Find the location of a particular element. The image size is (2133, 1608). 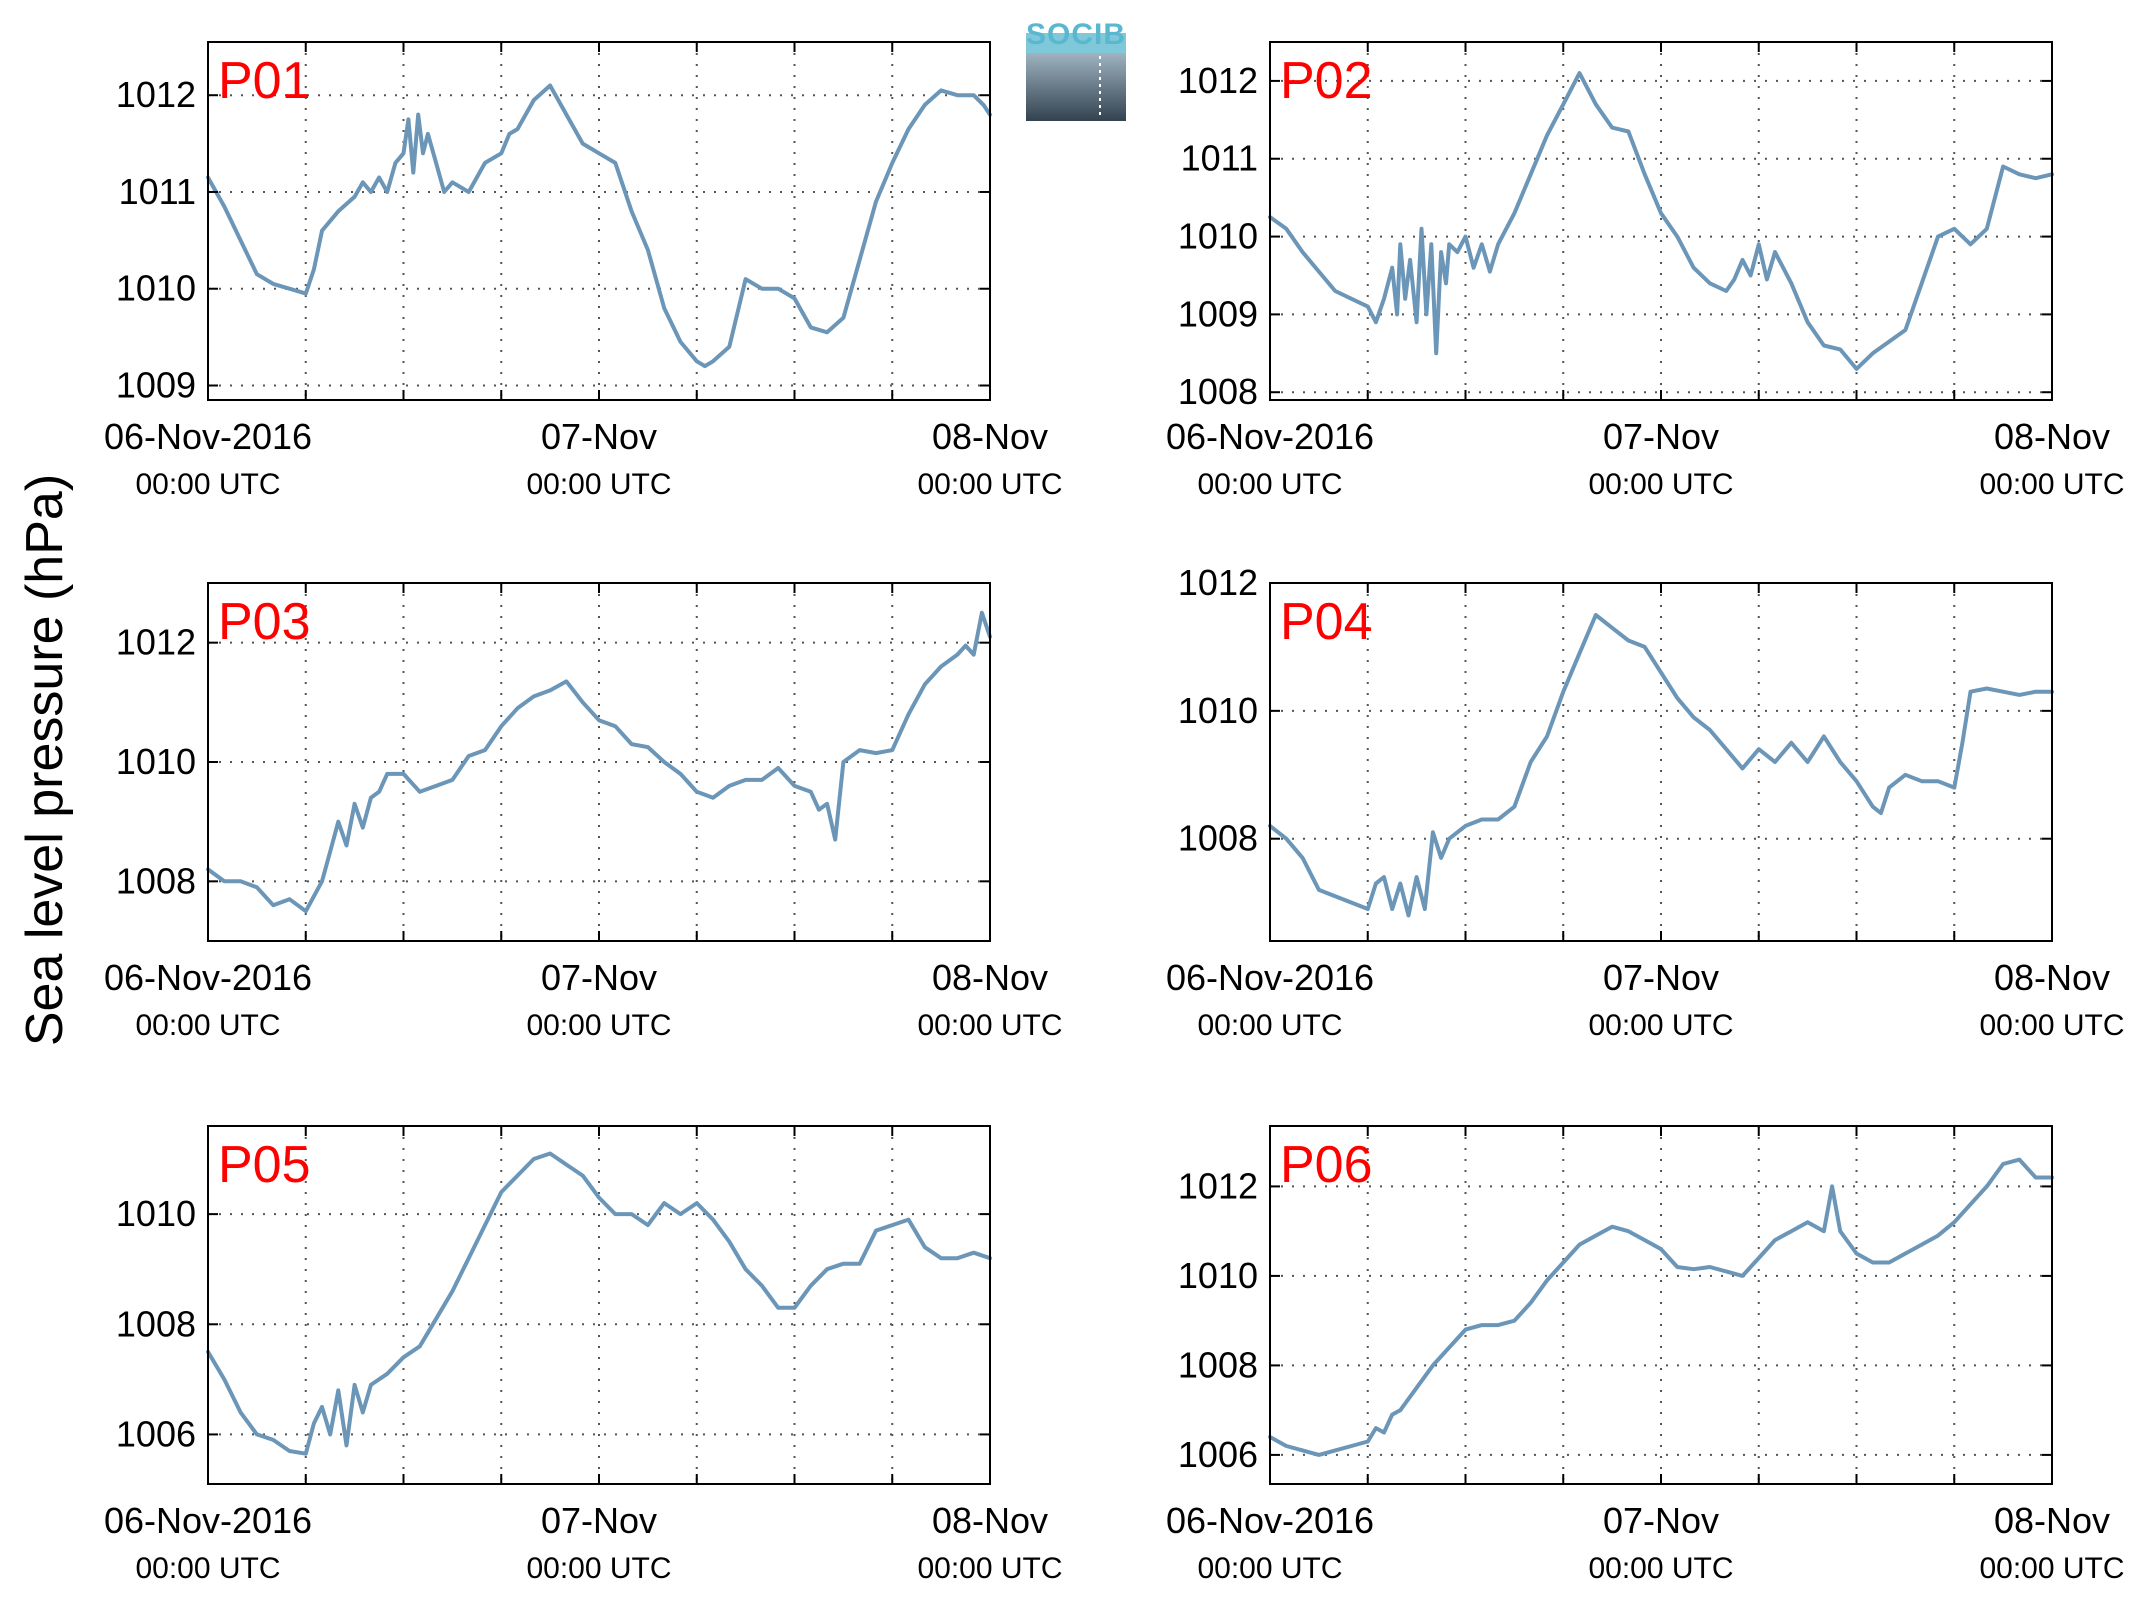

socib-logo: SOCIB is located at coordinates (1076, 69).